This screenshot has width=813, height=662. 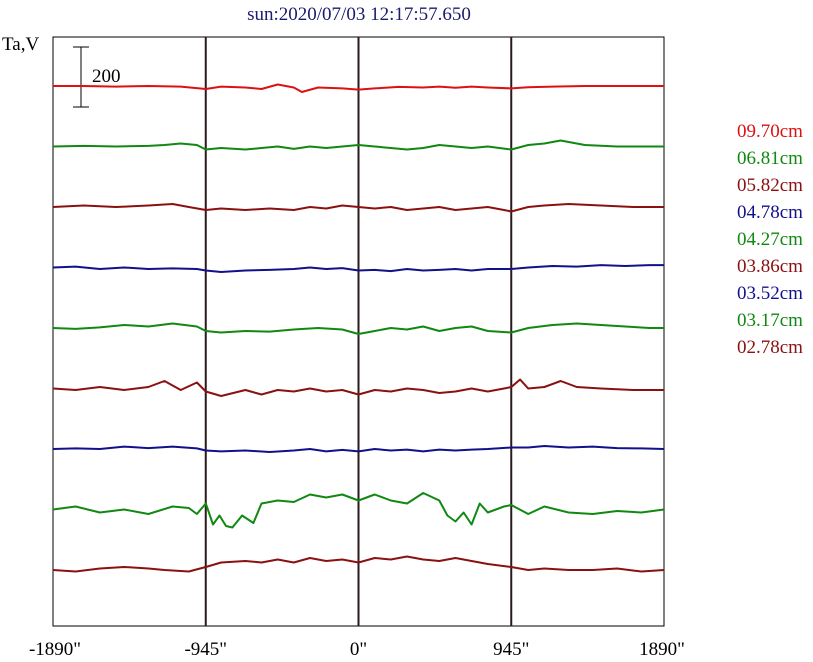 I want to click on series-line-03.86cm, so click(x=358, y=387).